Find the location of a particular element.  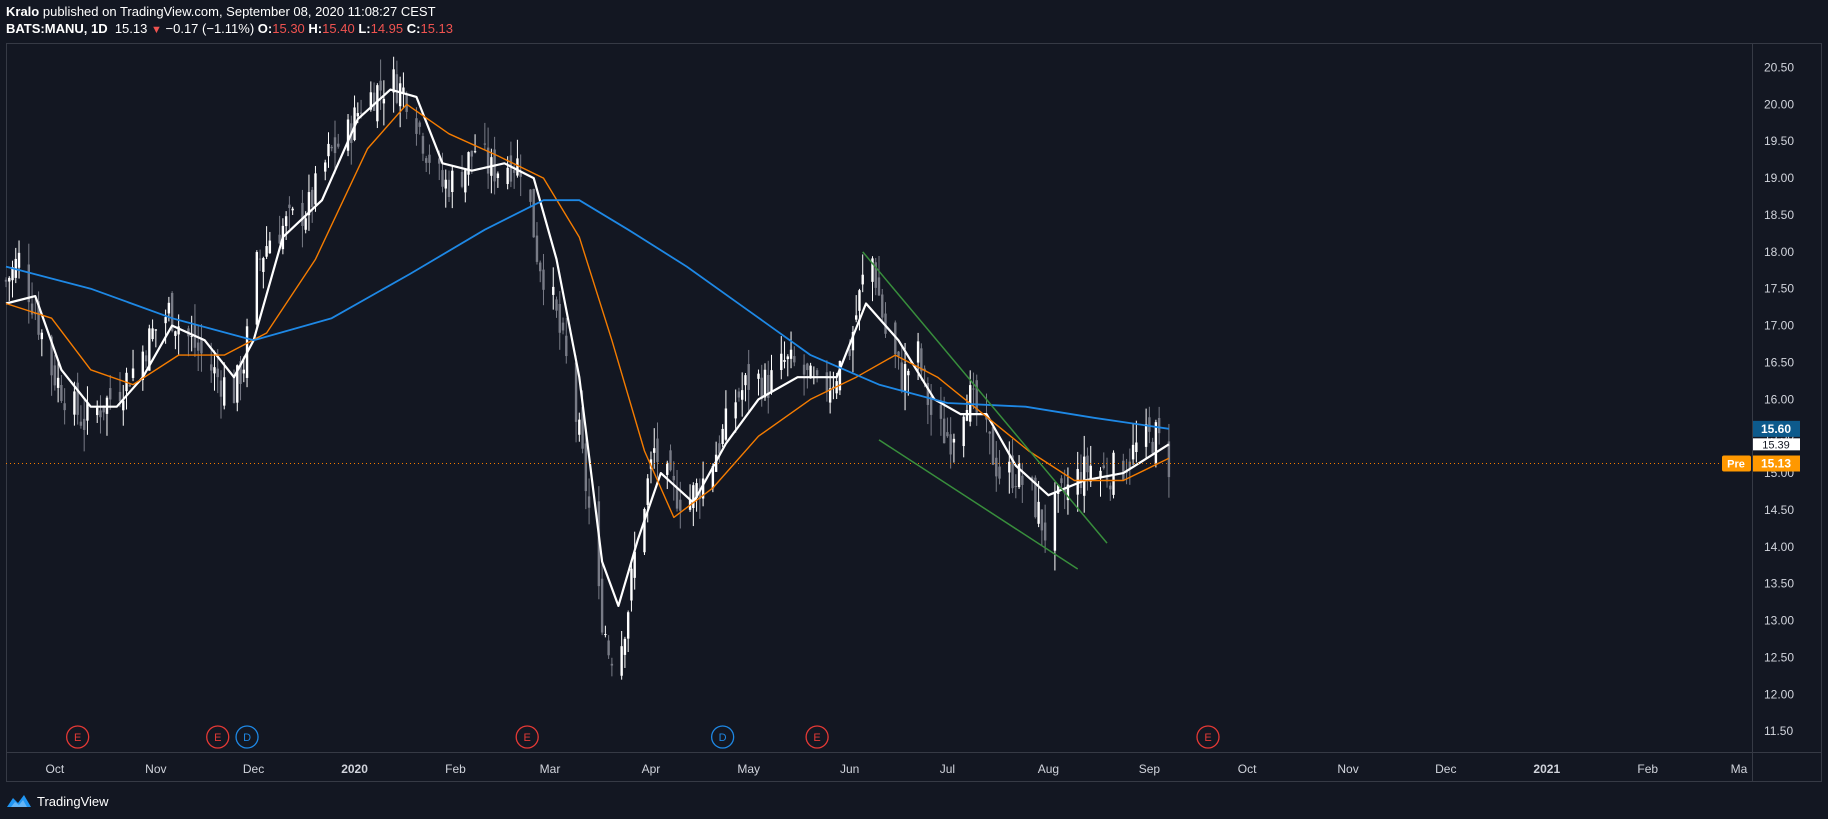

price-badge-slow: 15.60 is located at coordinates (1776, 428).